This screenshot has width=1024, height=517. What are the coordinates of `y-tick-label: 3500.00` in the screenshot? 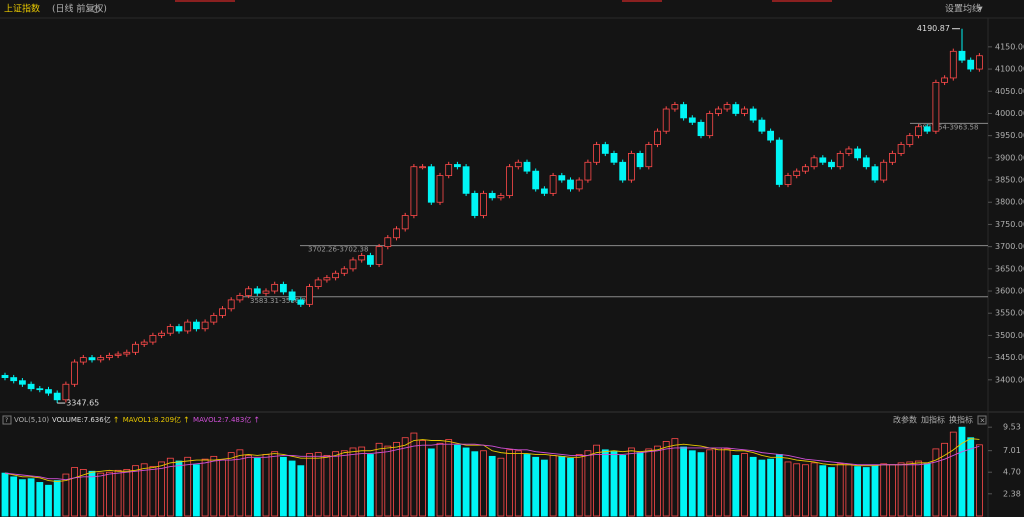 It's located at (1009, 335).